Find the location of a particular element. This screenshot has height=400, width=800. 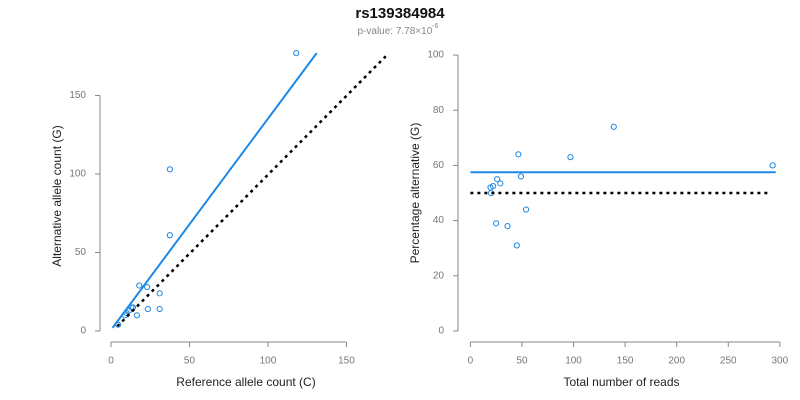

y-axis-label: Percentage alternative (G) is located at coordinates (415, 193).